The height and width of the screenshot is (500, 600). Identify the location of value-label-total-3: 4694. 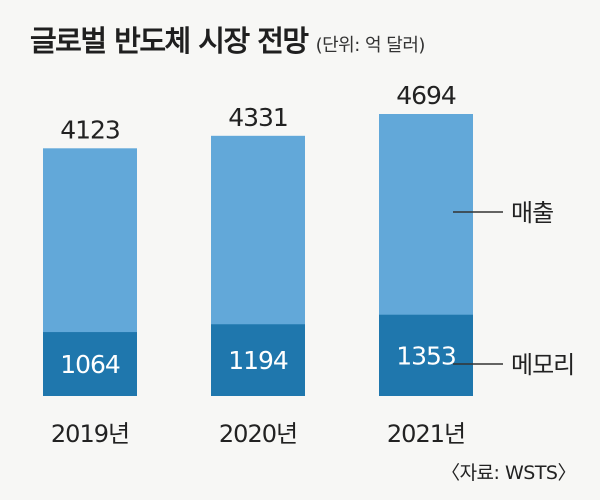
(426, 95).